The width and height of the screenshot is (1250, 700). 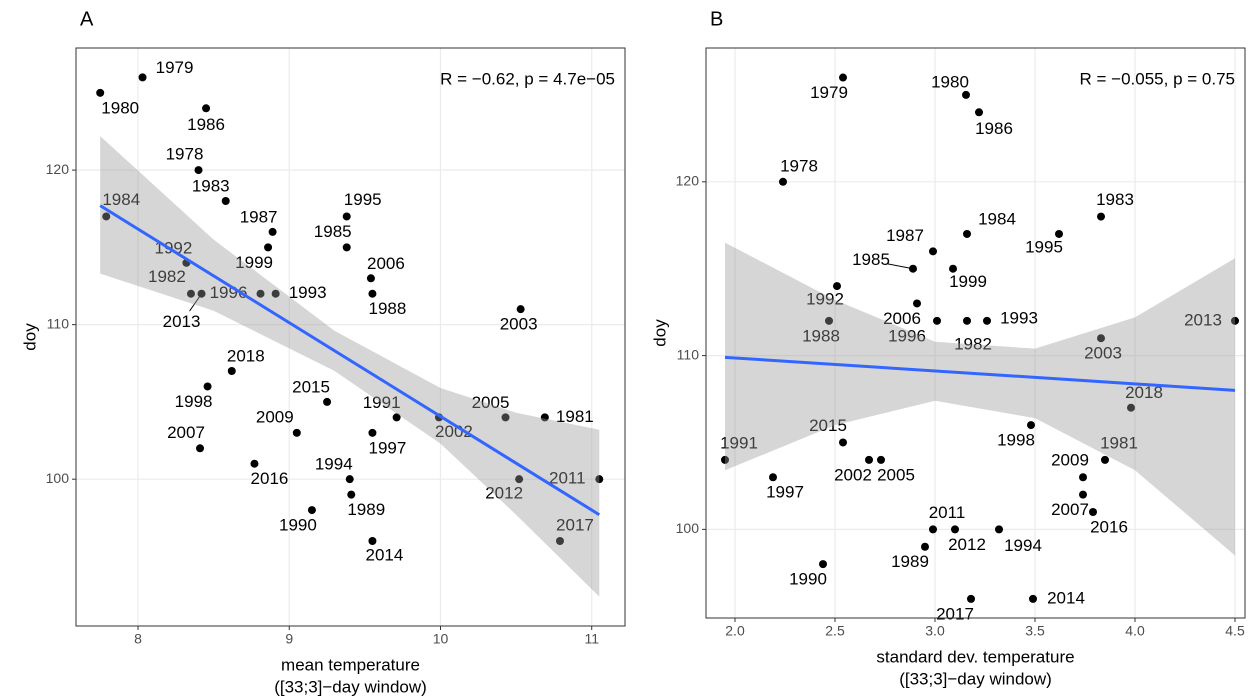 What do you see at coordinates (386, 263) in the screenshot?
I see `point-label: 2006` at bounding box center [386, 263].